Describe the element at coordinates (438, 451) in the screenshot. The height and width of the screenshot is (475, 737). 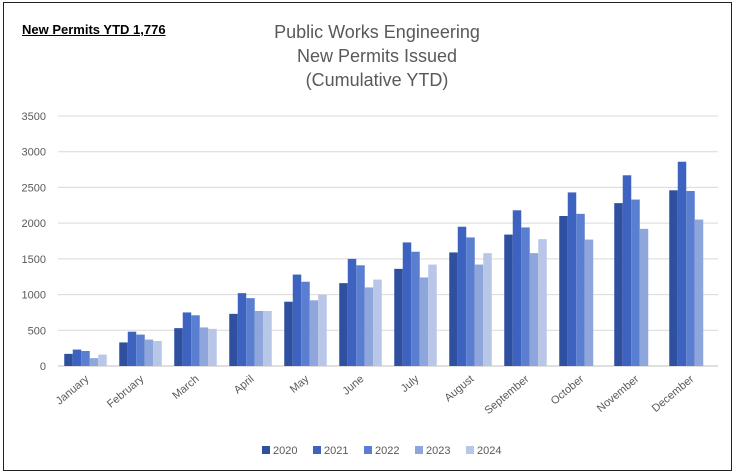
I see `legend-label-2023: 2023` at that location.